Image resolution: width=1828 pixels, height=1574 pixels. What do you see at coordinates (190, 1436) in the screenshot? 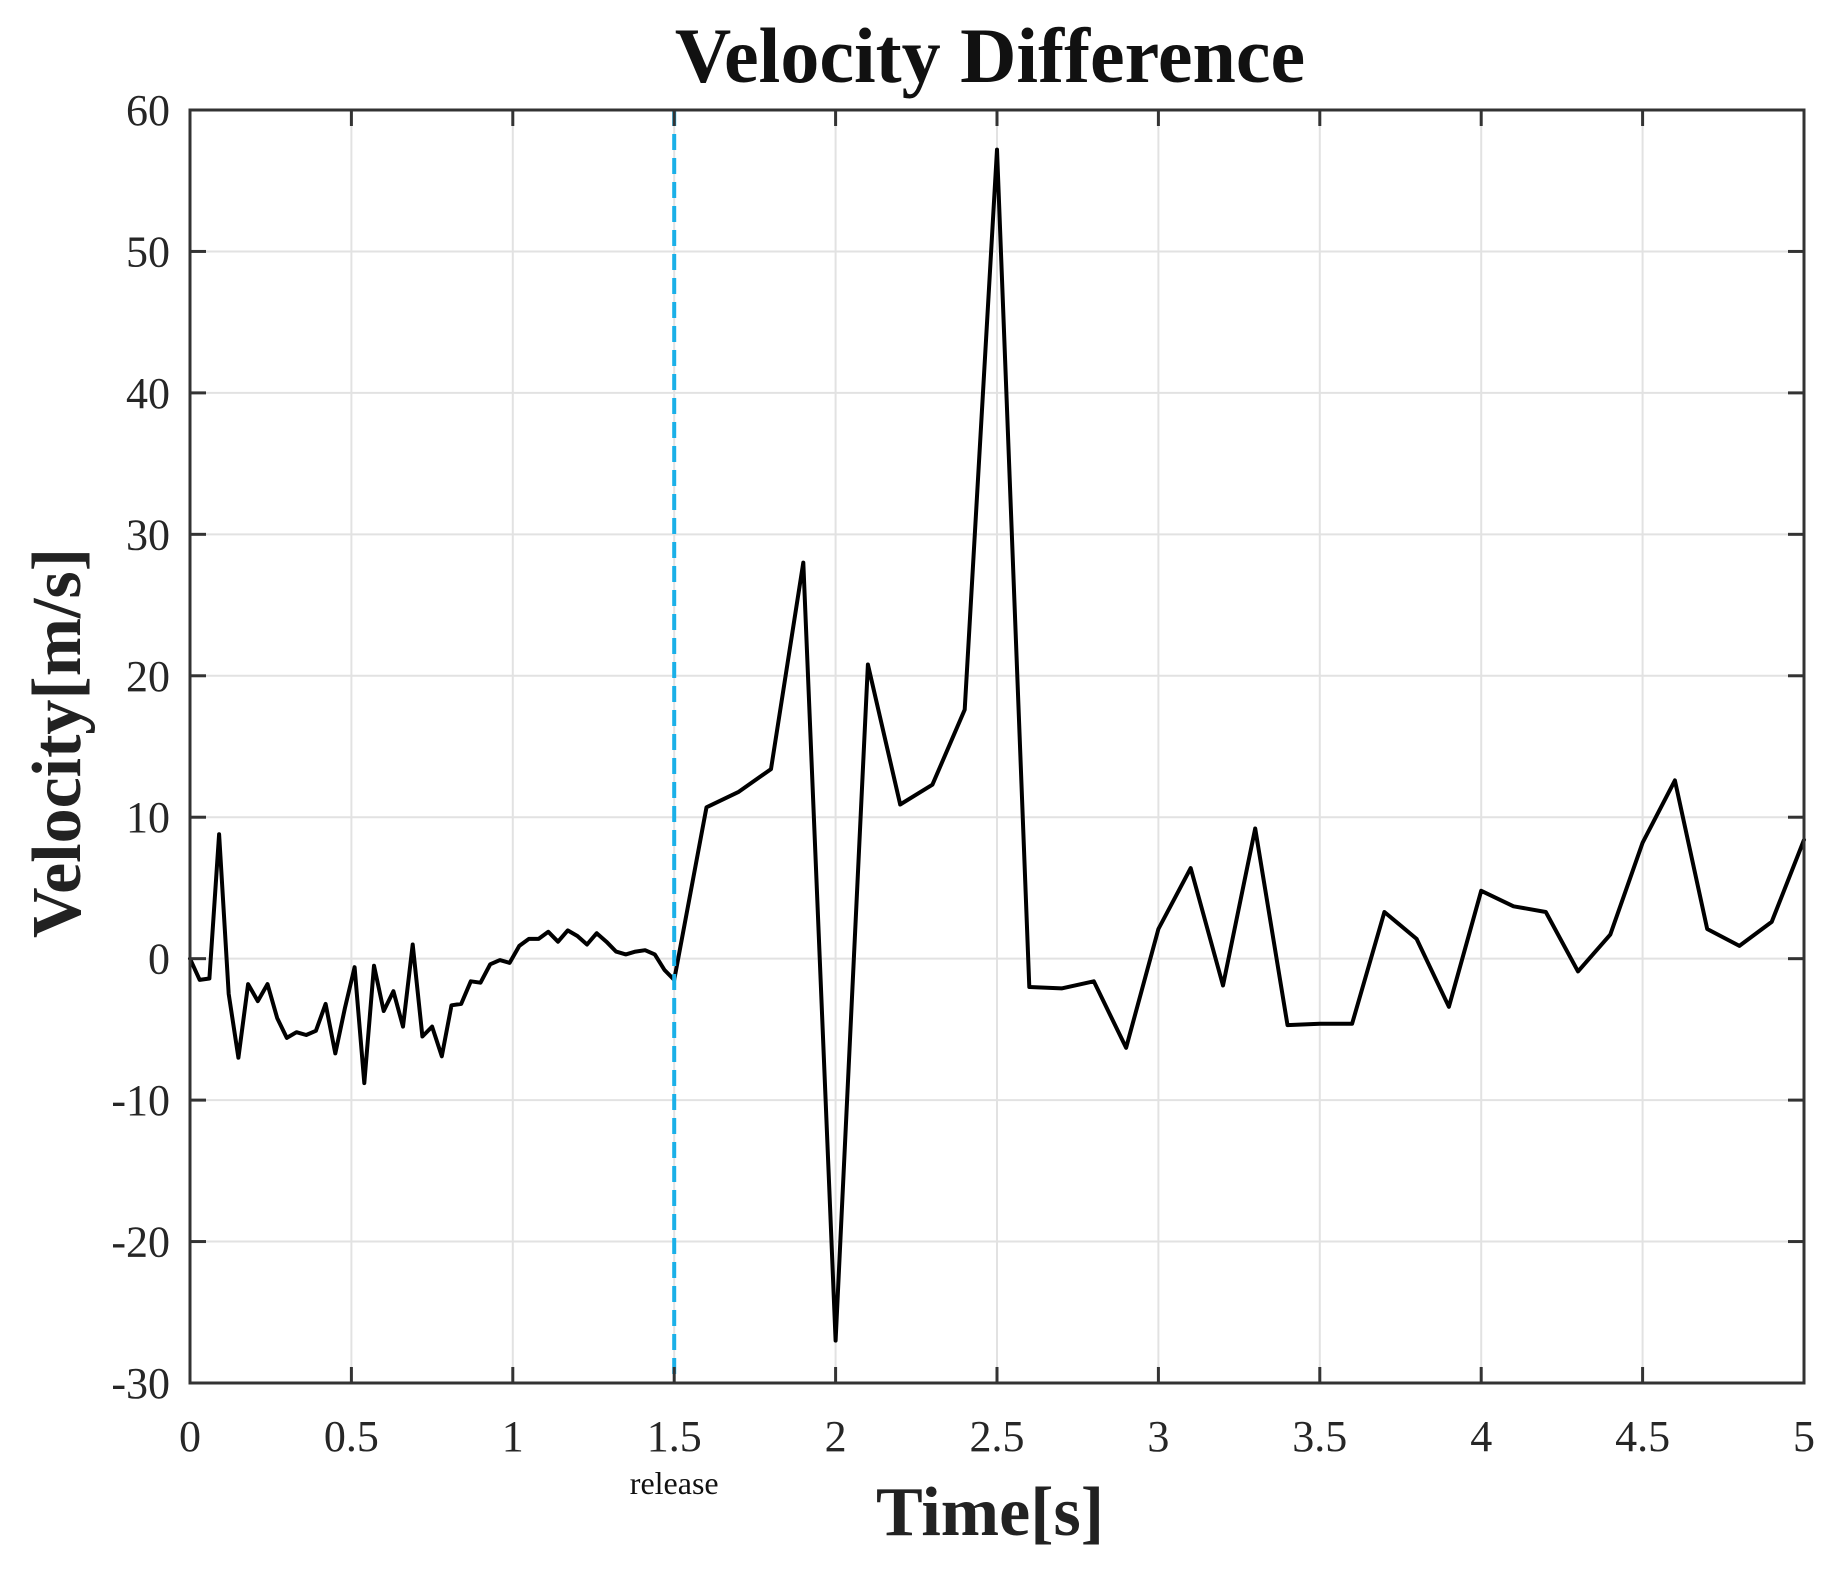
I see `x-tick-label: 0` at bounding box center [190, 1436].